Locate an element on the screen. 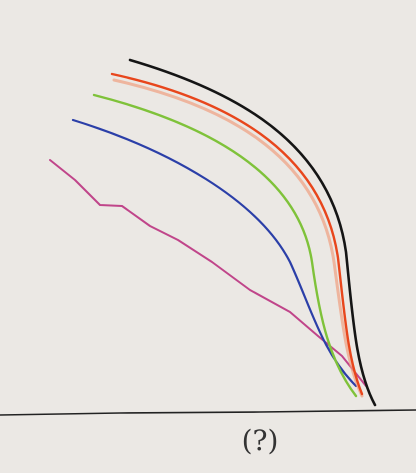 The height and width of the screenshot is (473, 416). baseline is located at coordinates (208, 412).